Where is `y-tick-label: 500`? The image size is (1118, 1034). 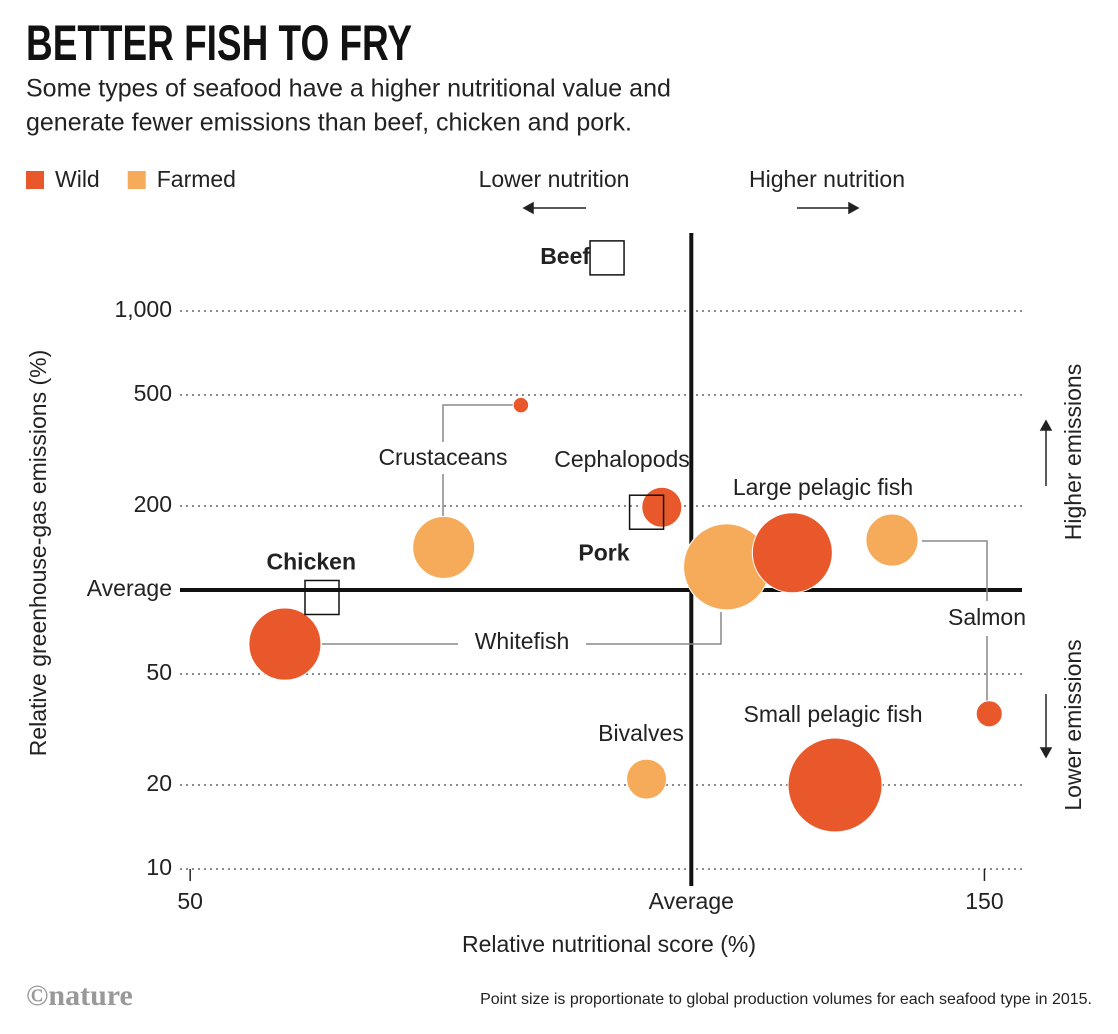
y-tick-label: 500 is located at coordinates (153, 393).